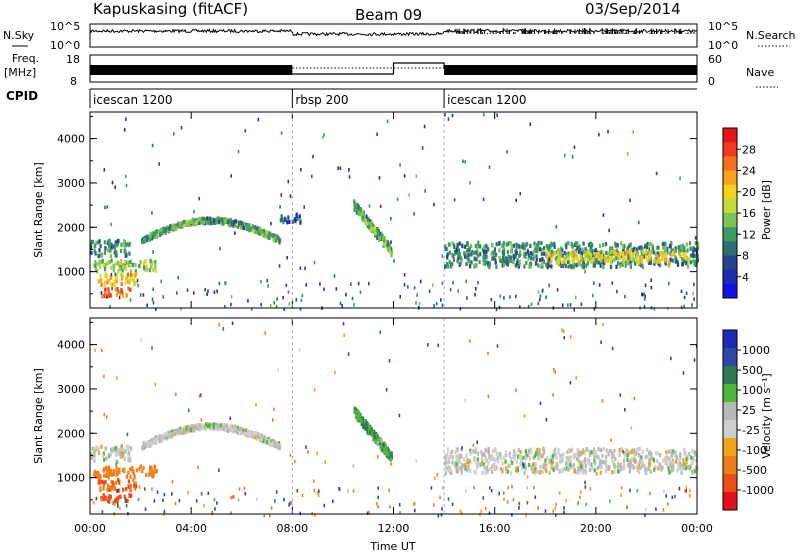 This screenshot has width=800, height=554. I want to click on x-tick-label: 04:00, so click(191, 528).